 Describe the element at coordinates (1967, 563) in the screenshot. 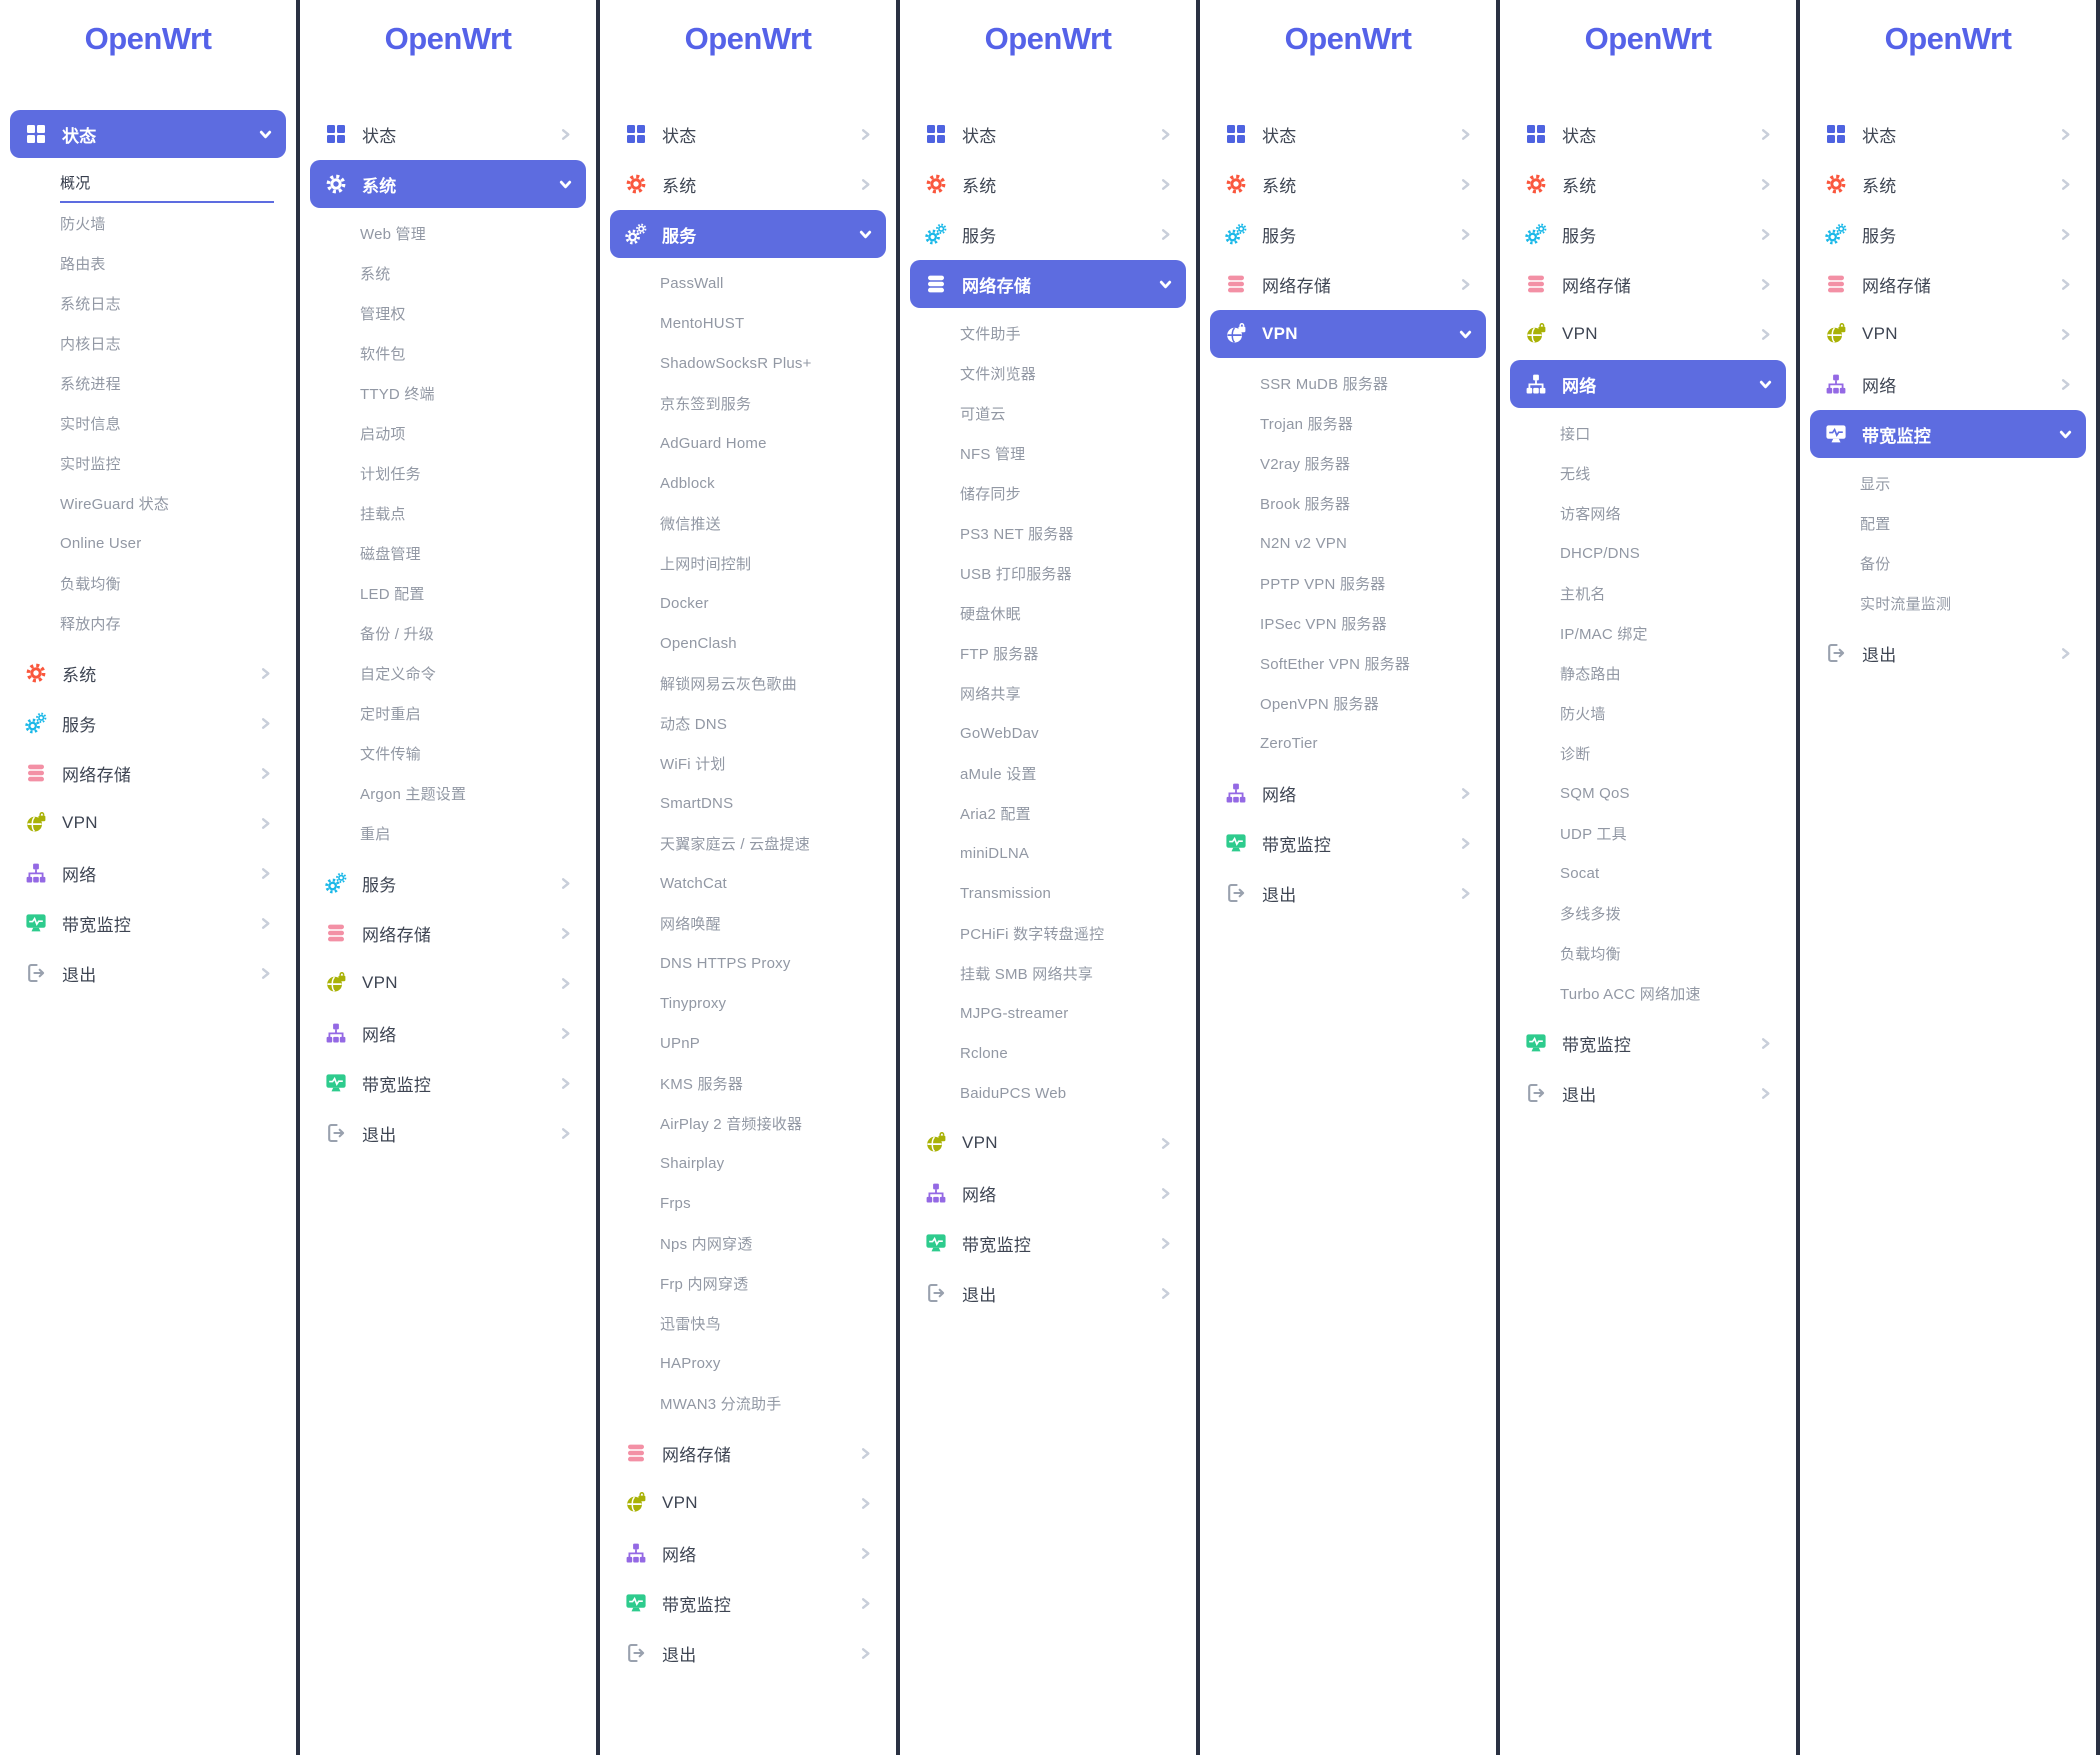

I see `submenu-item: 备份` at that location.